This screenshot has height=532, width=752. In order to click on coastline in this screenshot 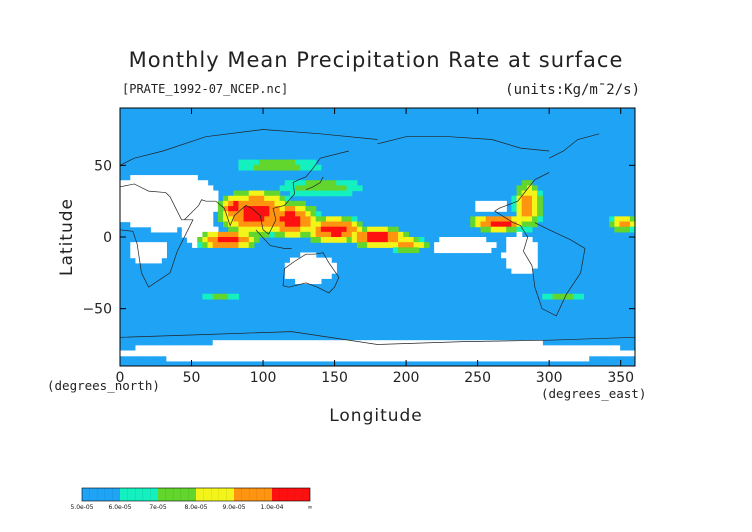, I will do `click(377, 338)`.